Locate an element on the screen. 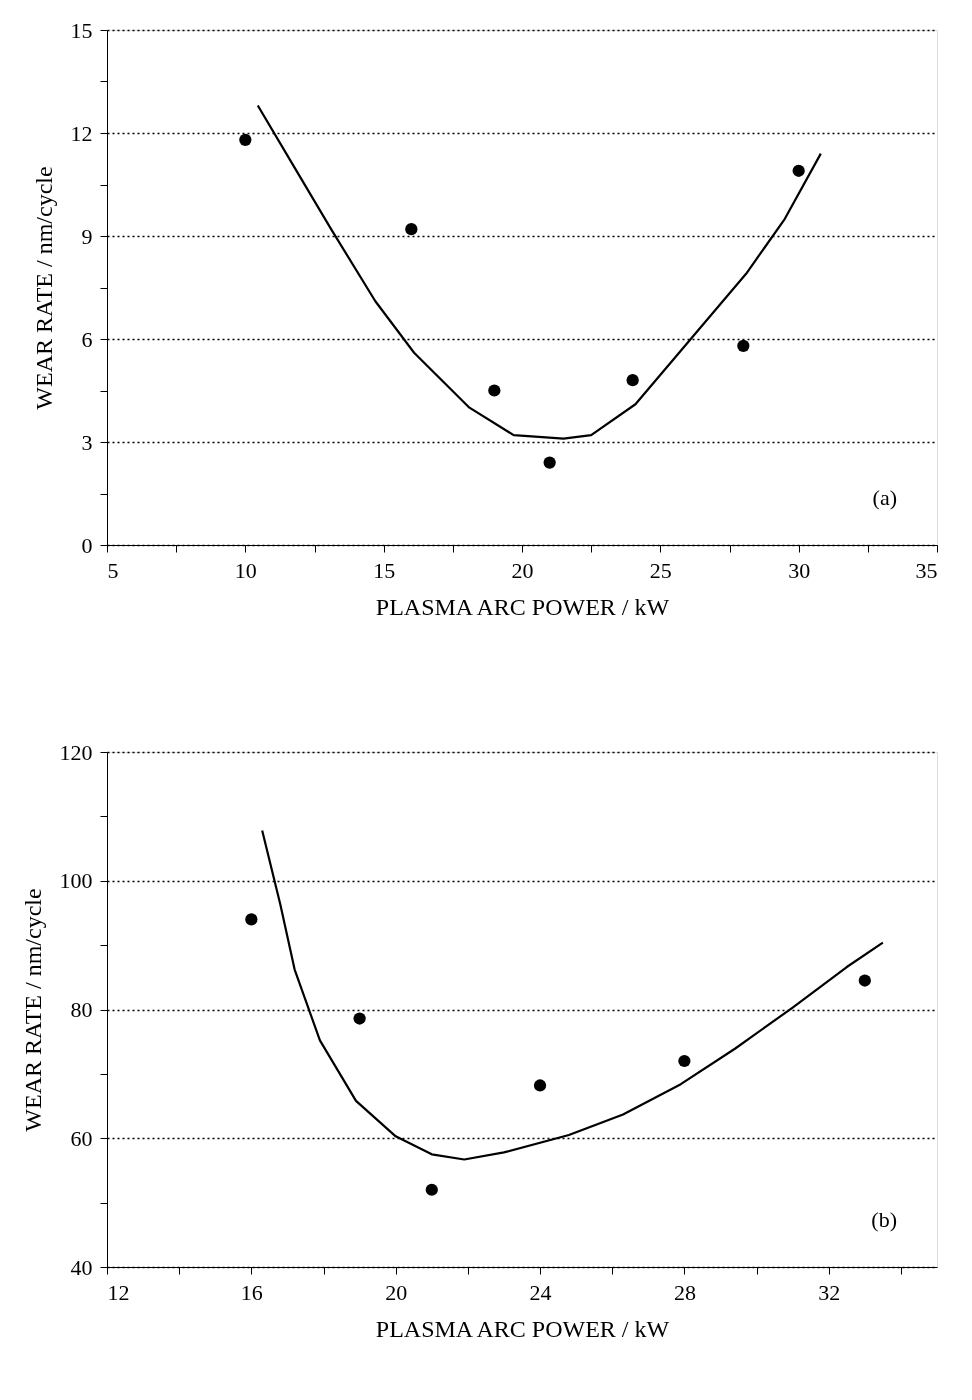  x-tick-label: 10 is located at coordinates (245, 570).